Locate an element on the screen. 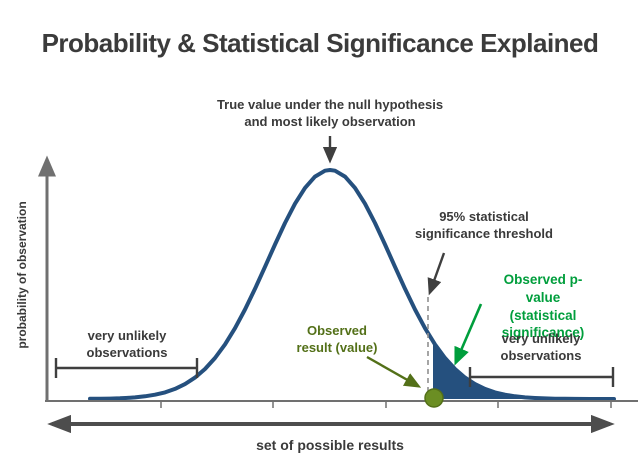 The width and height of the screenshot is (640, 468). right-range-bracket is located at coordinates (541, 377).